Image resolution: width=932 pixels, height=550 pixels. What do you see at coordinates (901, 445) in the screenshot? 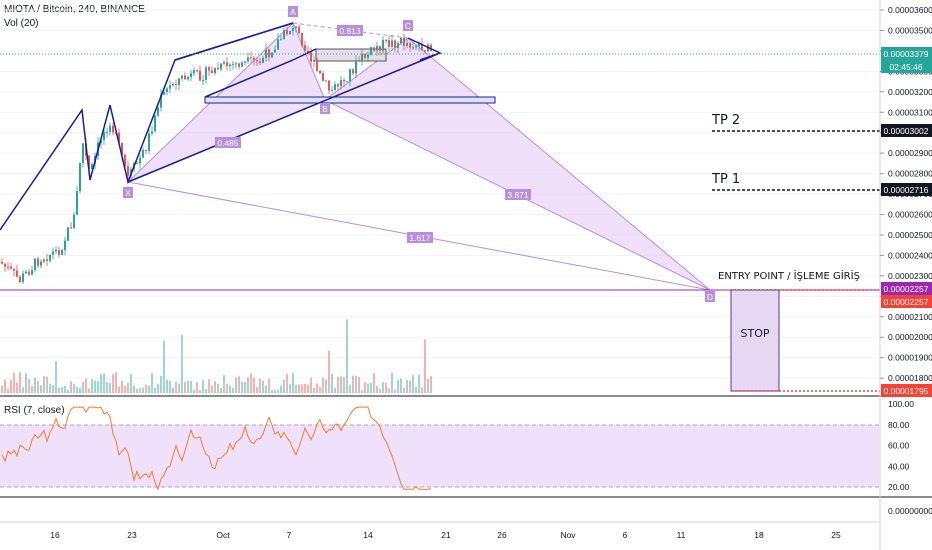
I see `rsi-axis: 100.00 80.00 60.00 40.00 20.00` at bounding box center [901, 445].